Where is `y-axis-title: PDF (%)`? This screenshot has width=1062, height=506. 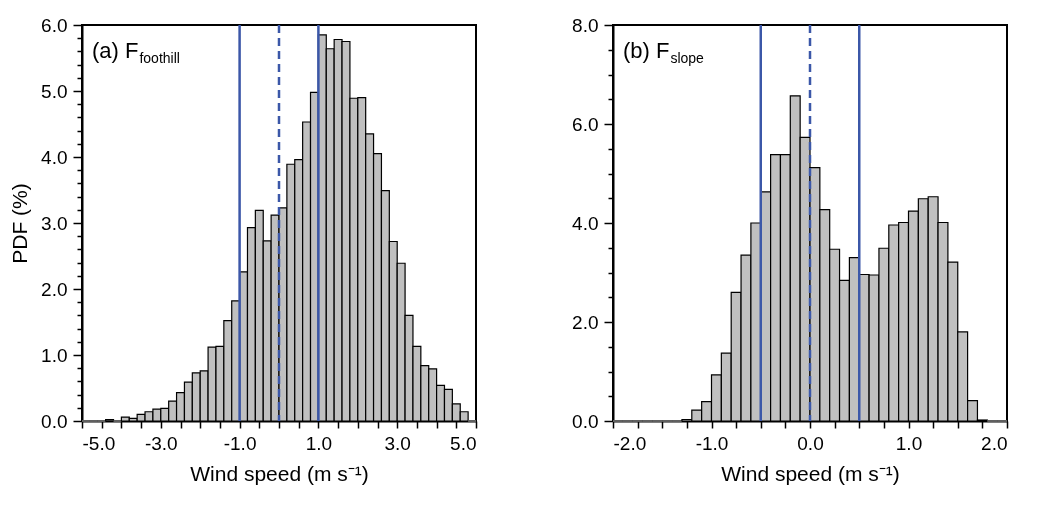 y-axis-title: PDF (%) is located at coordinates (20, 223).